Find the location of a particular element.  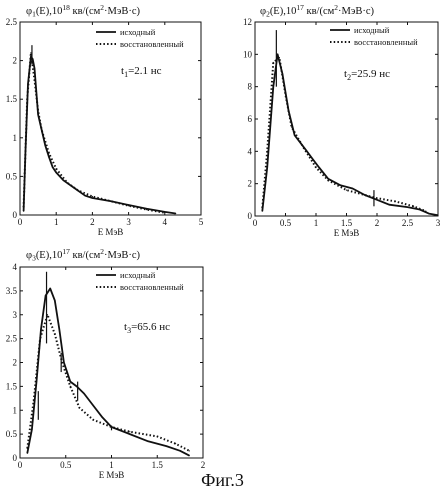

time-label-value: =2.1 нс is located at coordinates (145, 71).